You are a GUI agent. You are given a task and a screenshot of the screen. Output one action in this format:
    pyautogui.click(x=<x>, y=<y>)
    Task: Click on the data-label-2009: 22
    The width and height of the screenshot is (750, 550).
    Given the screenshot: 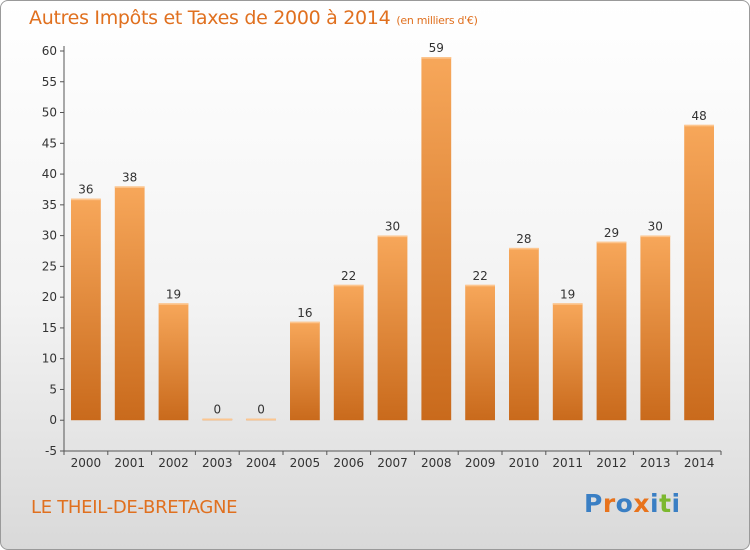 What is the action you would take?
    pyautogui.click(x=479, y=276)
    